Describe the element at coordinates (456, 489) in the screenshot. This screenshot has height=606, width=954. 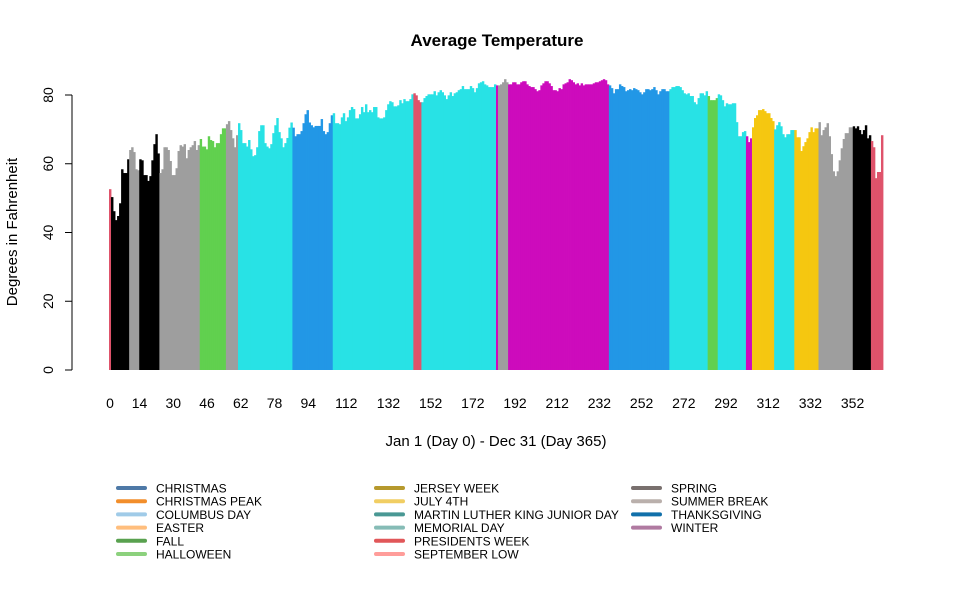
I see `legend-label: JERSEY WEEK` at that location.